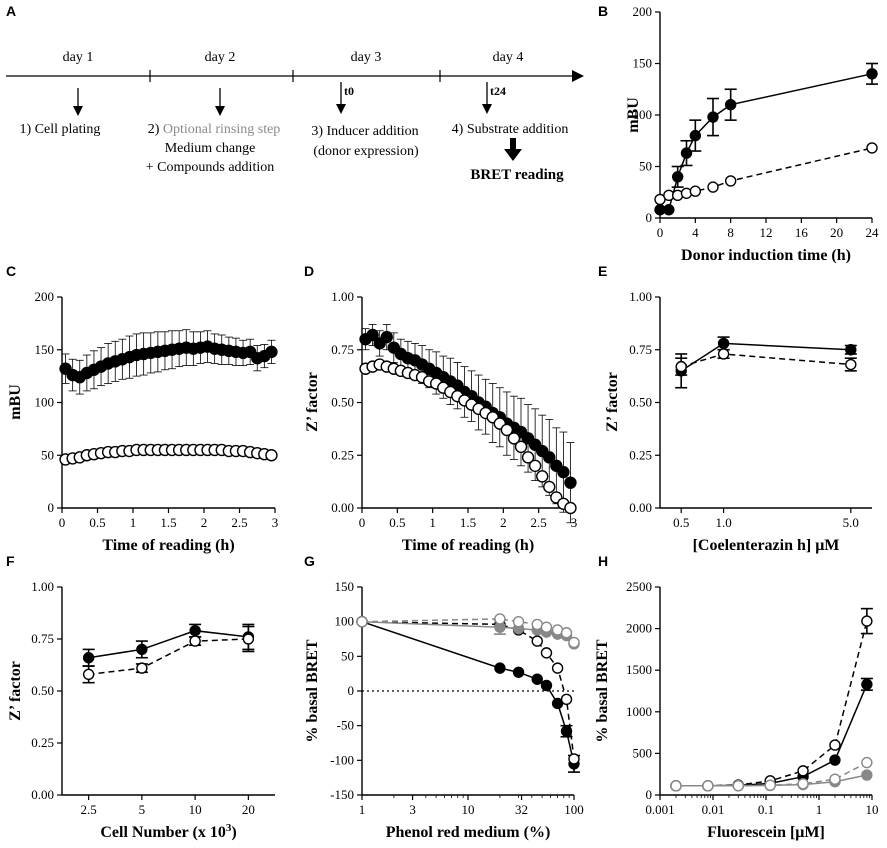 The height and width of the screenshot is (848, 887). What do you see at coordinates (539, 522) in the screenshot?
I see `x-tick-label: 2.5` at bounding box center [539, 522].